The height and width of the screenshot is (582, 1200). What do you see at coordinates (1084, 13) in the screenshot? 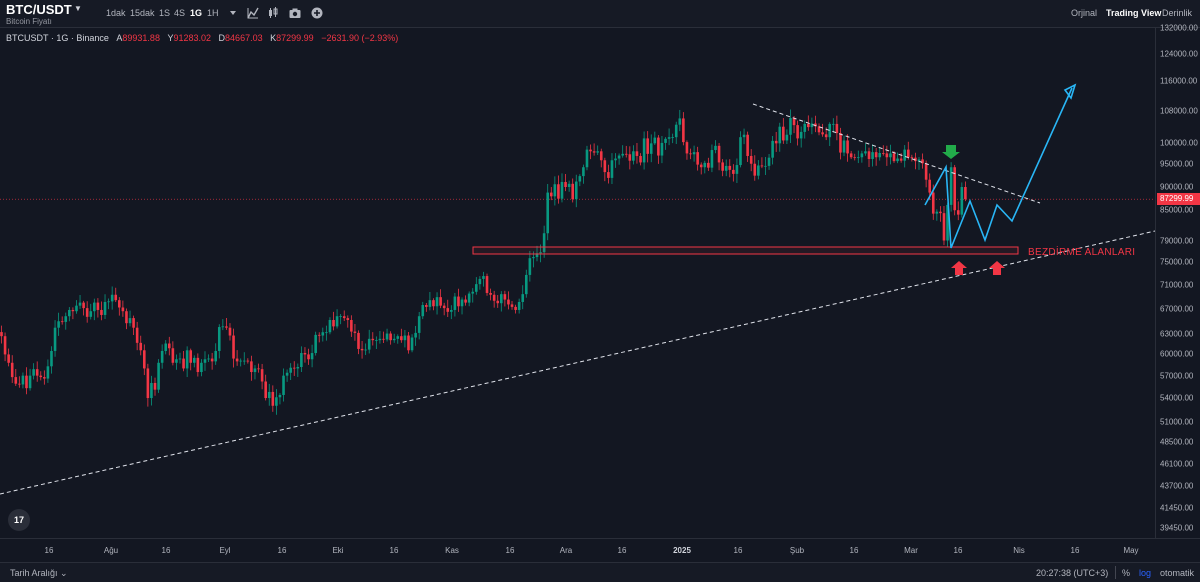
I see `tab-orjinal: Orjinal` at bounding box center [1084, 13].